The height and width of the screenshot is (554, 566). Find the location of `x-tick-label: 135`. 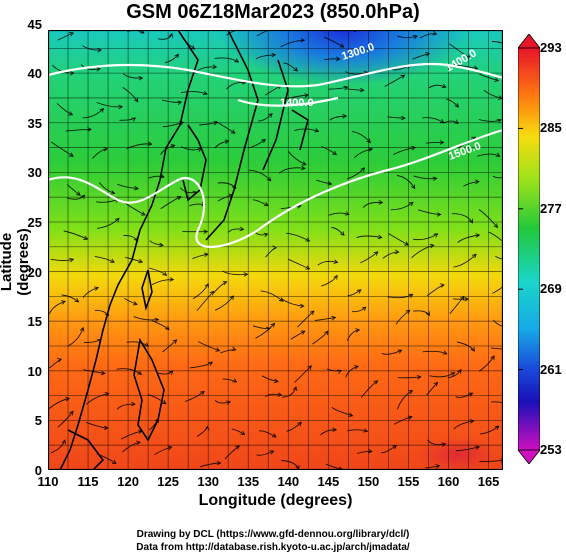

x-tick-label: 135 is located at coordinates (248, 481).